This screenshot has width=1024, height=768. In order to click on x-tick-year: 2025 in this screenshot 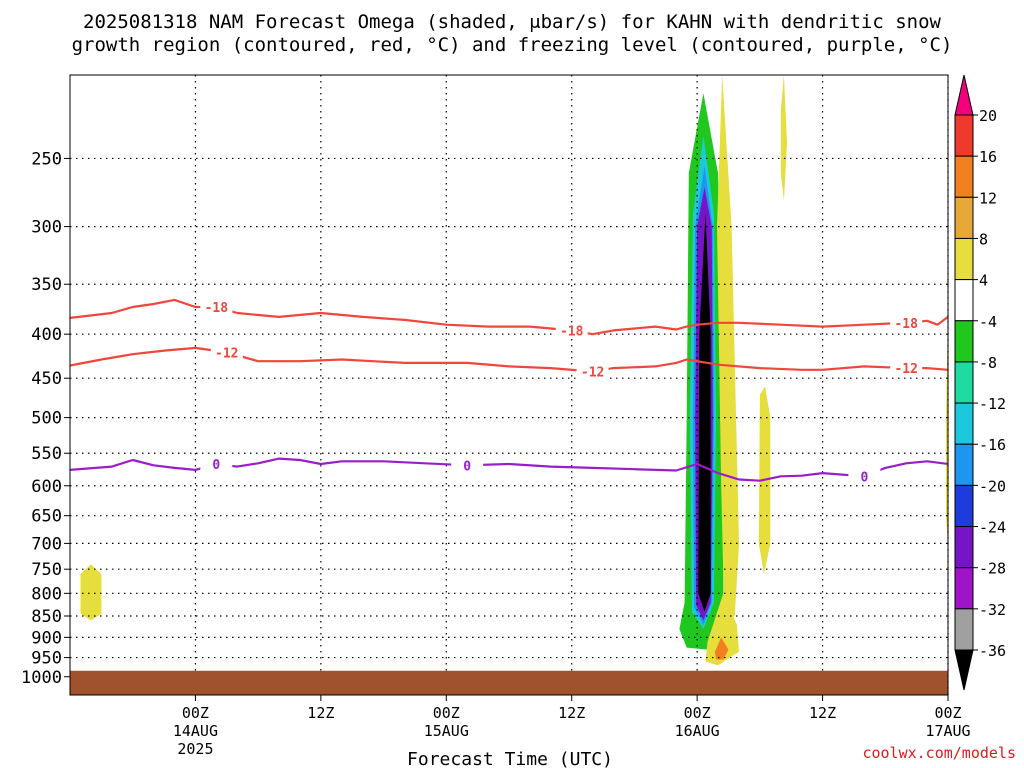, I will do `click(195, 749)`.